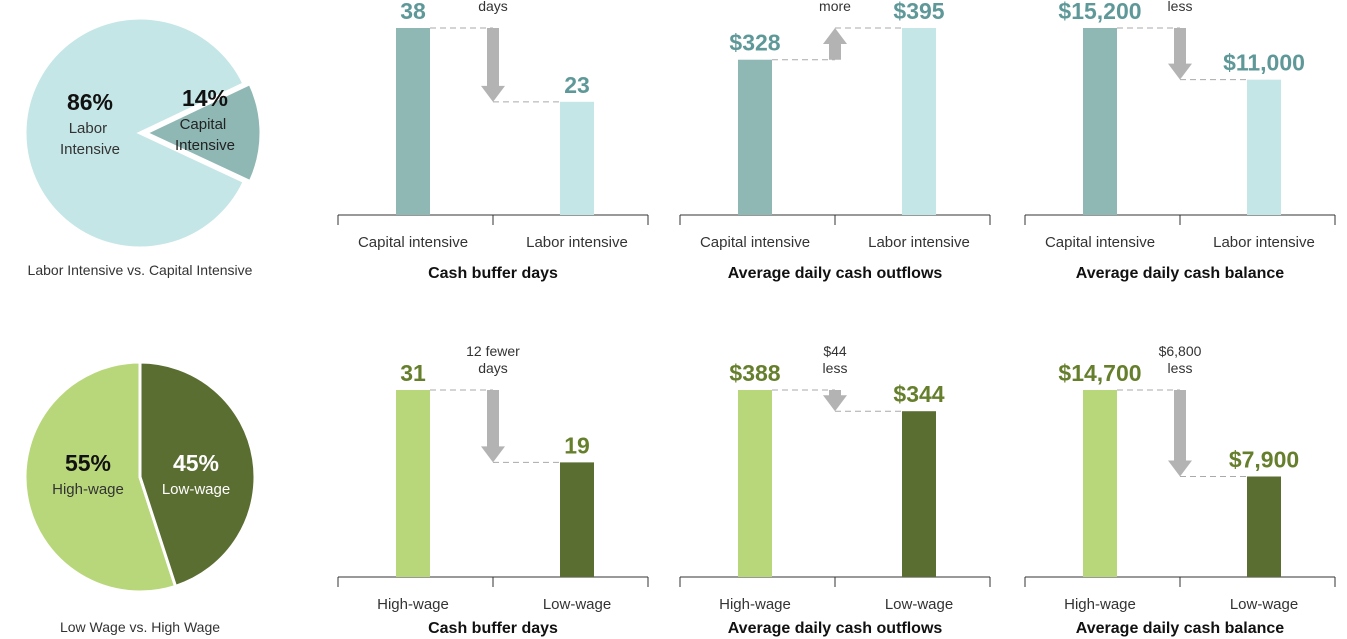  Describe the element at coordinates (493, 351) in the screenshot. I see `change-note: 12 fewer` at that location.